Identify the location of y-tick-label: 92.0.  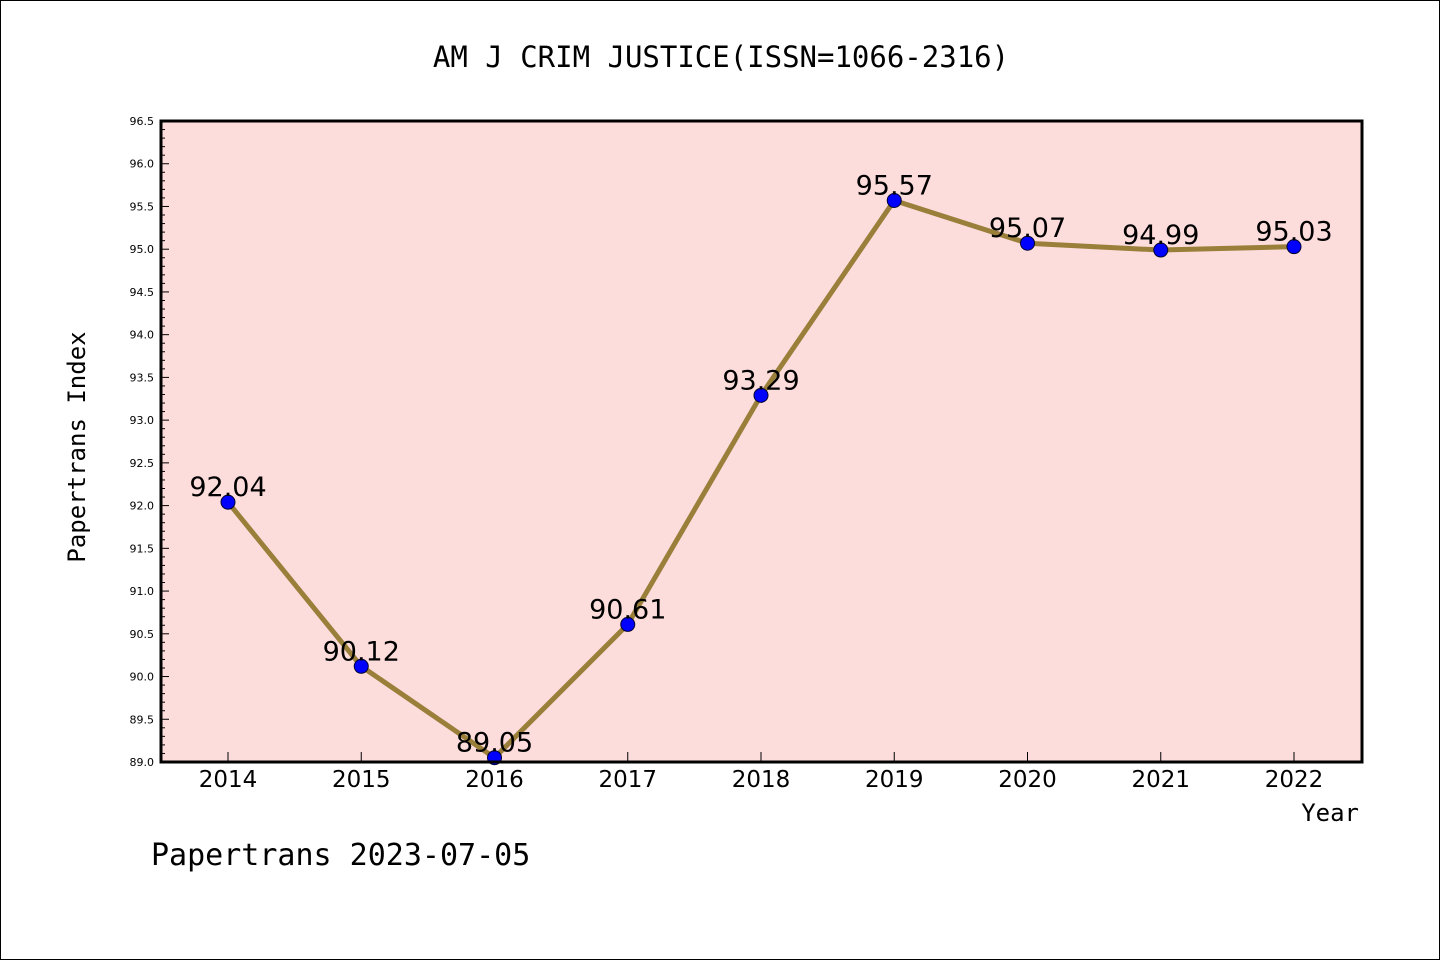
(142, 506).